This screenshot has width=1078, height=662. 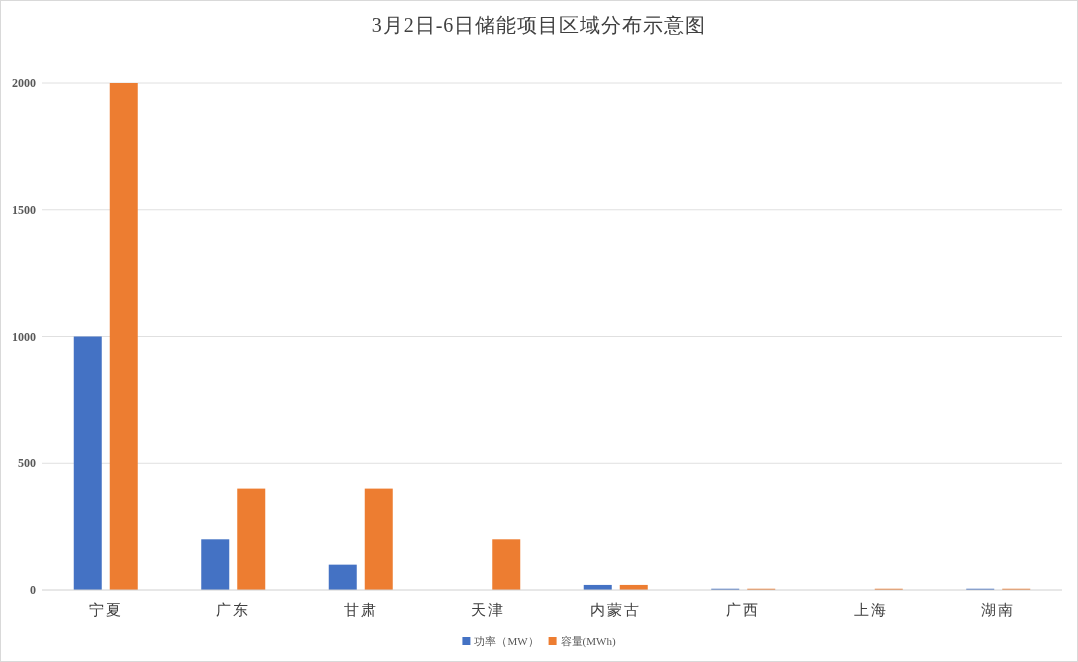 What do you see at coordinates (488, 610) in the screenshot?
I see `x-tick-label: 天津` at bounding box center [488, 610].